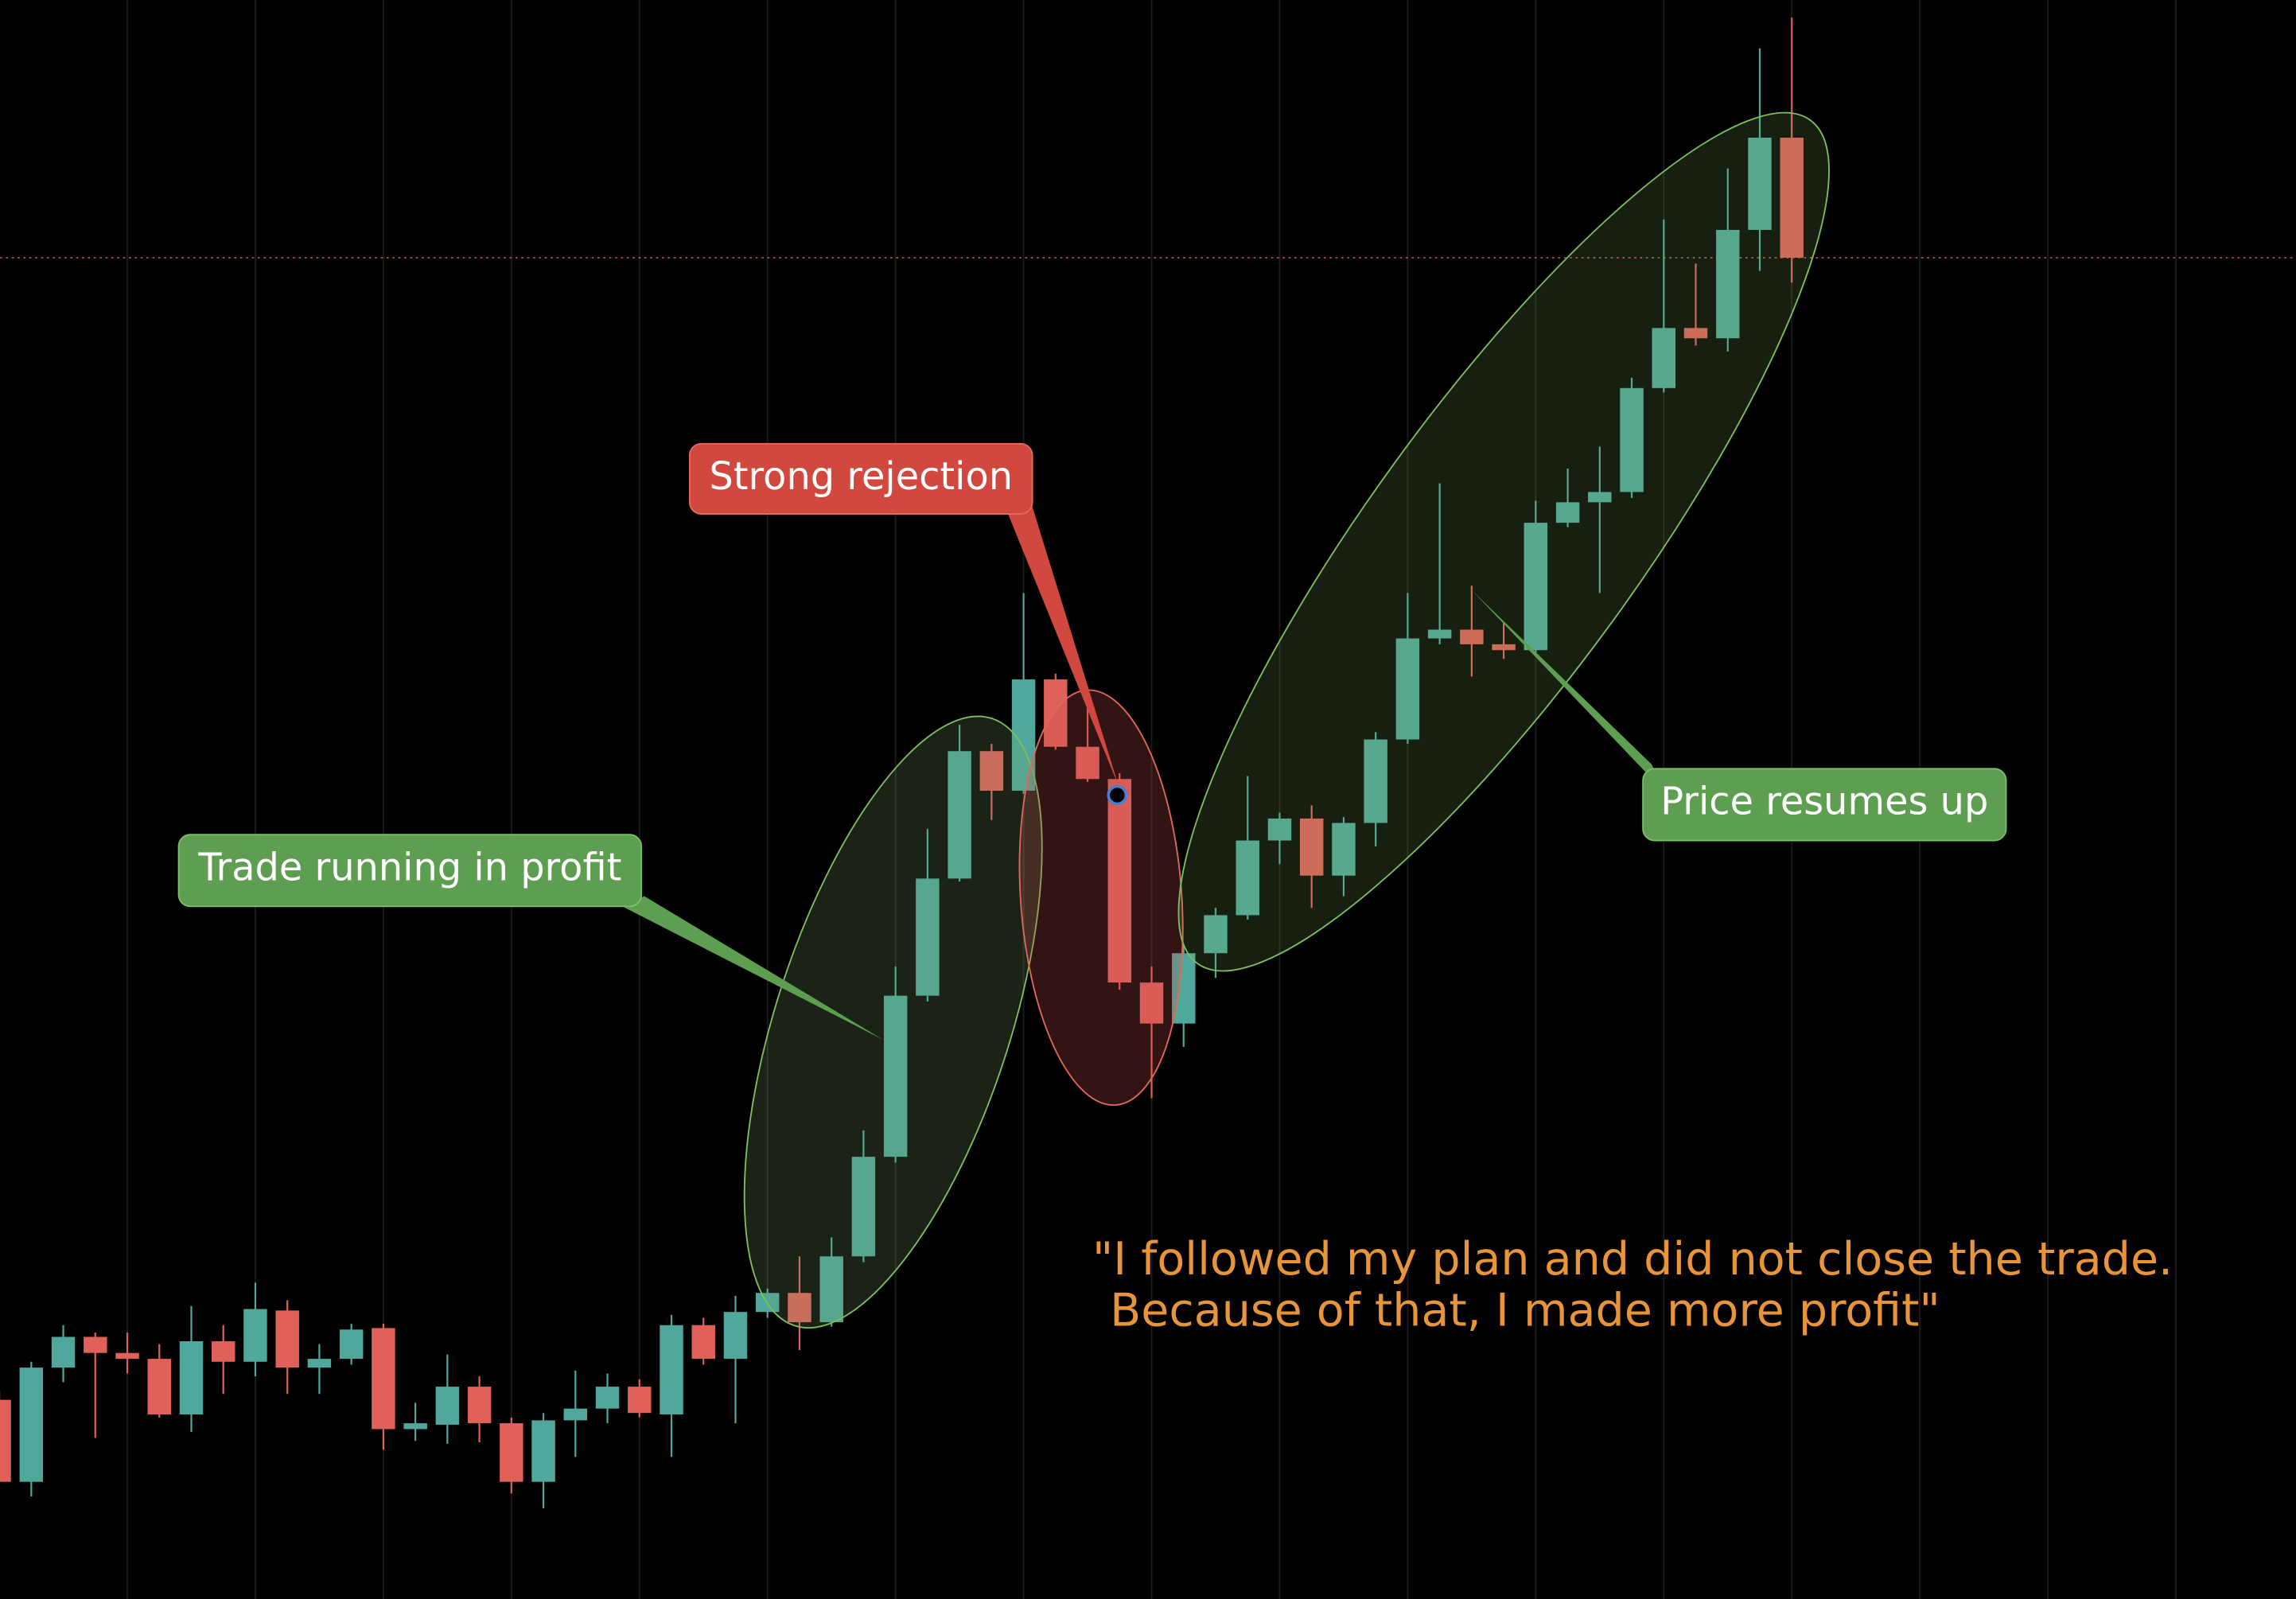 The width and height of the screenshot is (2296, 1599). I want to click on callout-text: Price resumes up, so click(1824, 802).